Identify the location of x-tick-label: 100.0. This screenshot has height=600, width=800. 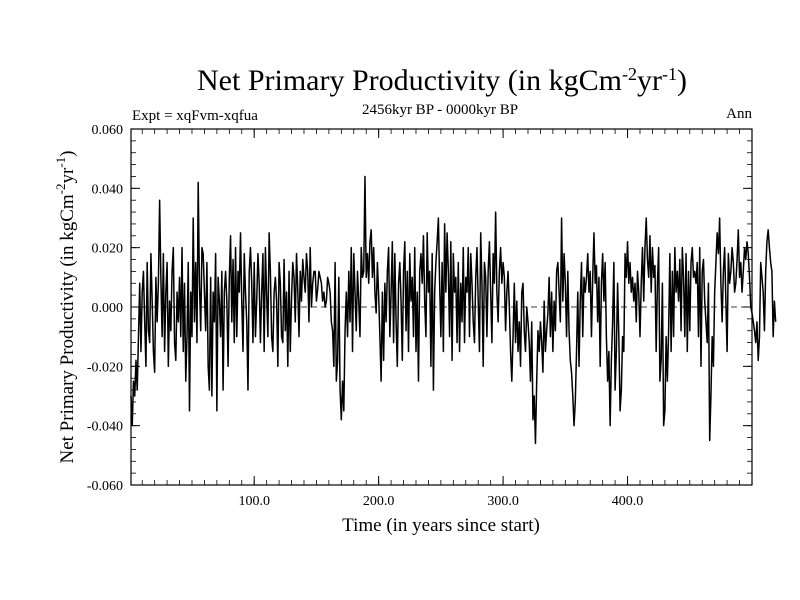
(254, 501).